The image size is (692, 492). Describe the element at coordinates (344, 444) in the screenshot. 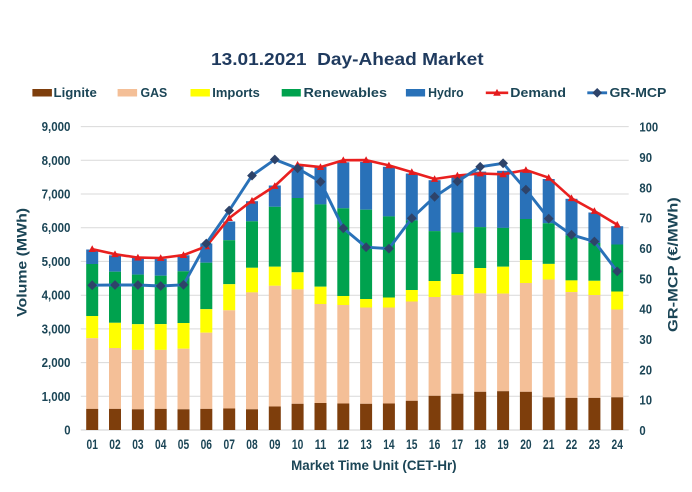

I see `svg-text: 12` at that location.